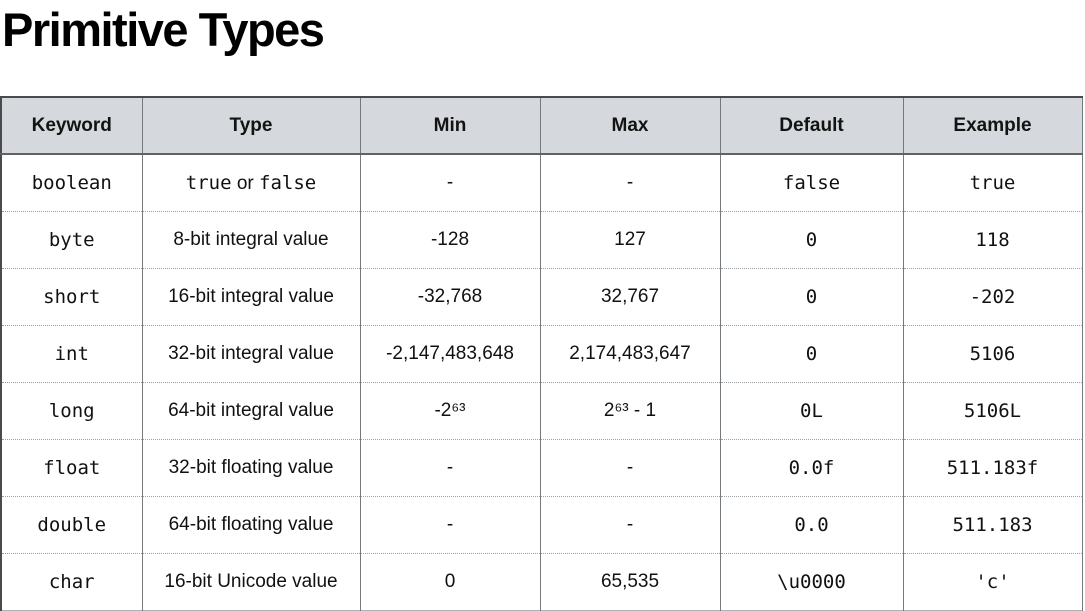 The height and width of the screenshot is (611, 1085). Describe the element at coordinates (630, 582) in the screenshot. I see `cell-char-max: 65,535` at that location.